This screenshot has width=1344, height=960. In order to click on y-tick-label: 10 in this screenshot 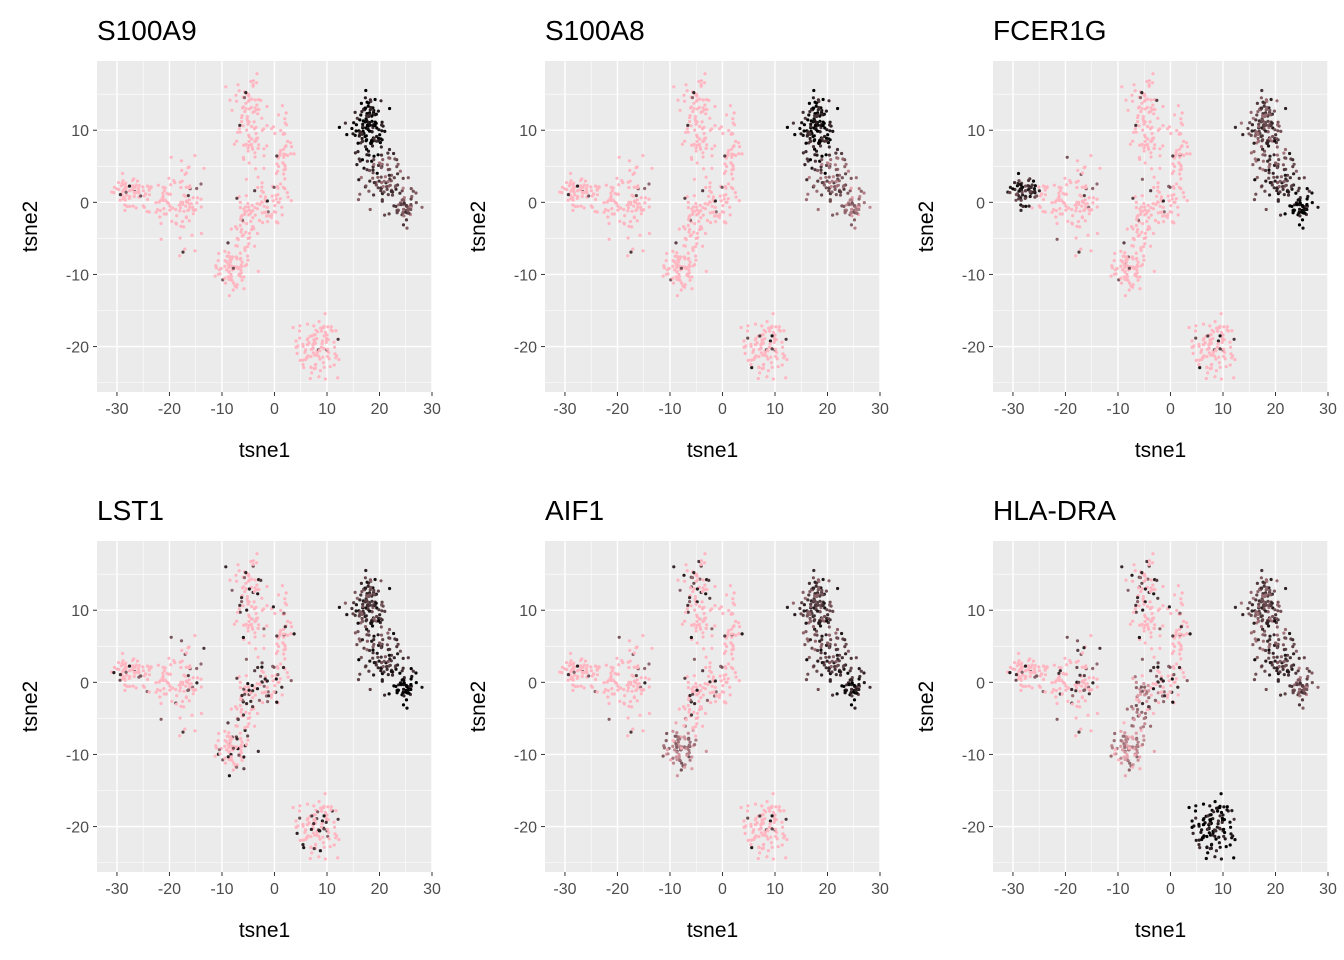, I will do `click(528, 611)`.